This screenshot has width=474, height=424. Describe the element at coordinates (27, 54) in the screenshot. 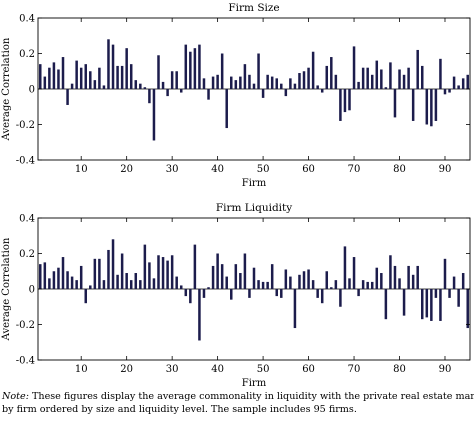

I see `y-tick-label: 0.2` at that location.